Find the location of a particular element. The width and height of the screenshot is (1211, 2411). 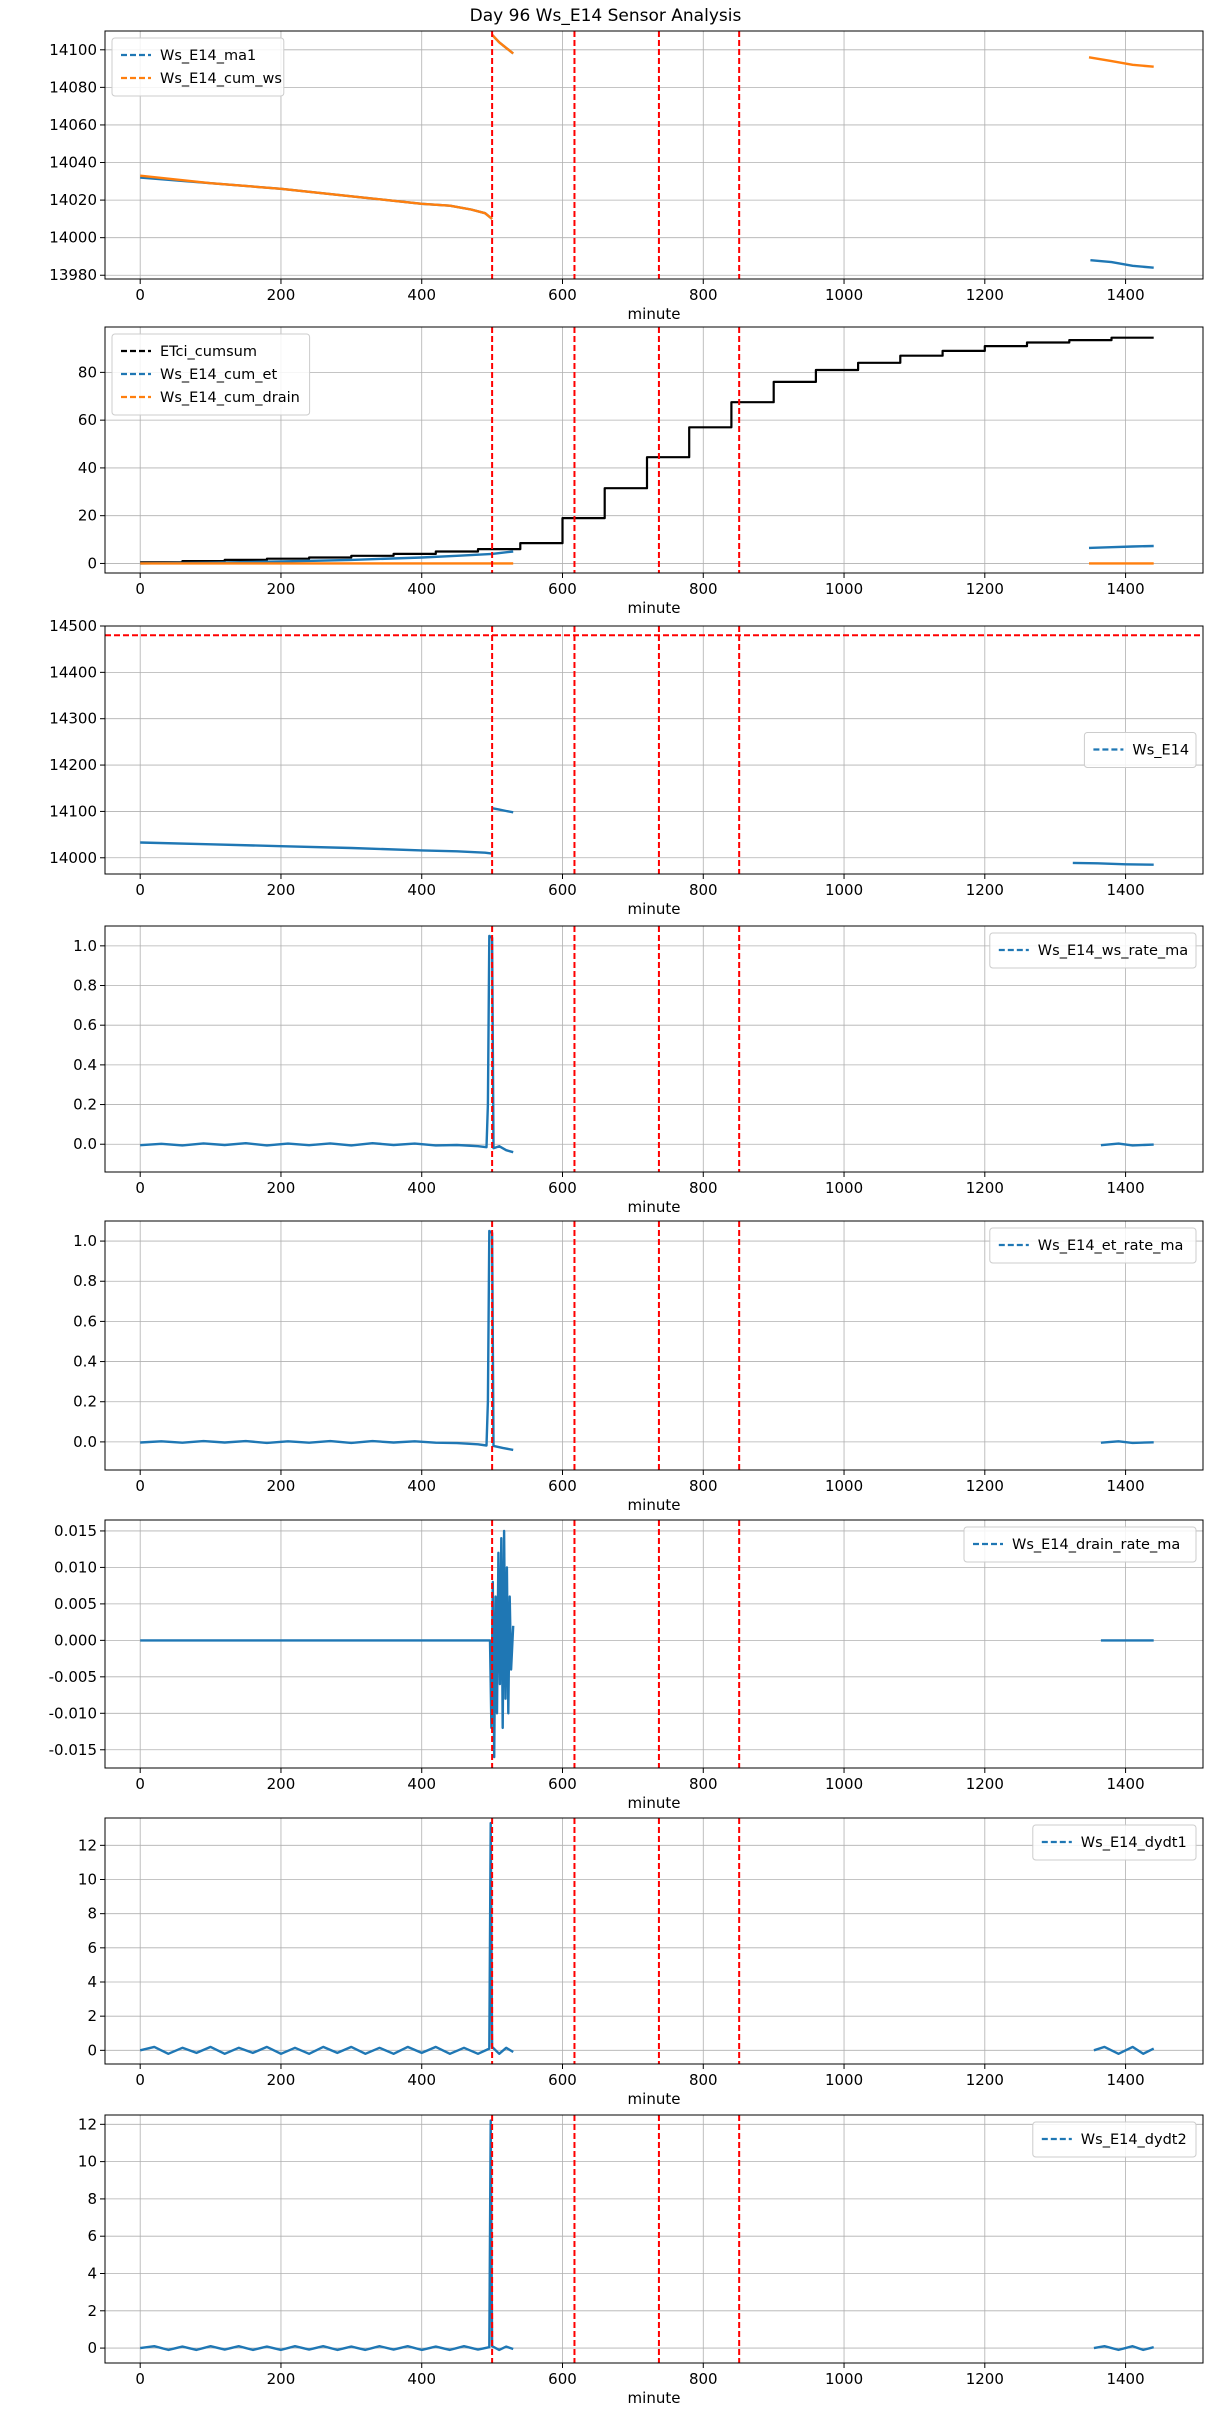

y-tick-label: 10 is located at coordinates (87, 1880).